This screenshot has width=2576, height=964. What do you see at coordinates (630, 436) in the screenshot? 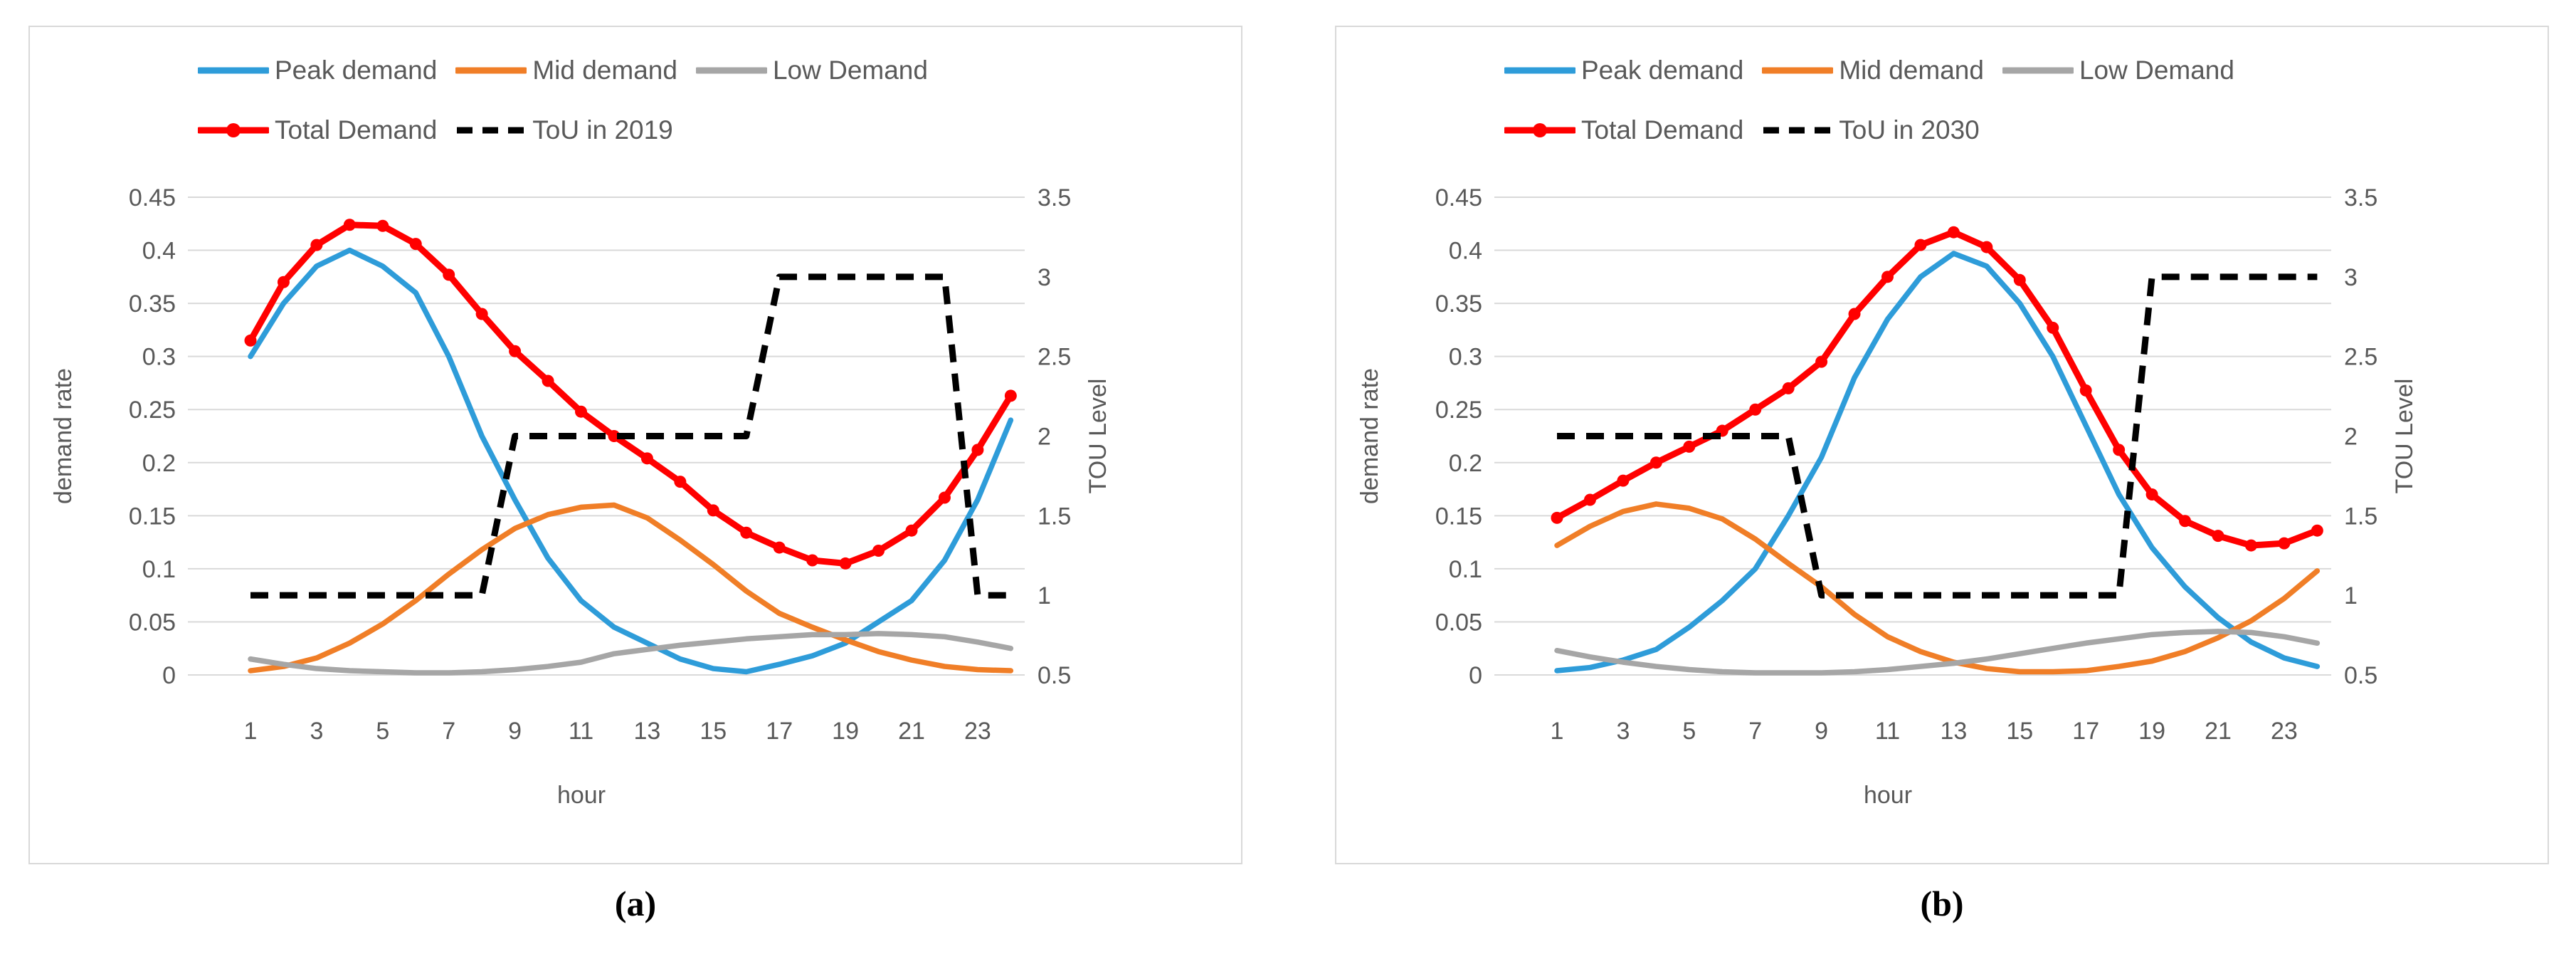
I see `series-line-tou-in-2019` at bounding box center [630, 436].